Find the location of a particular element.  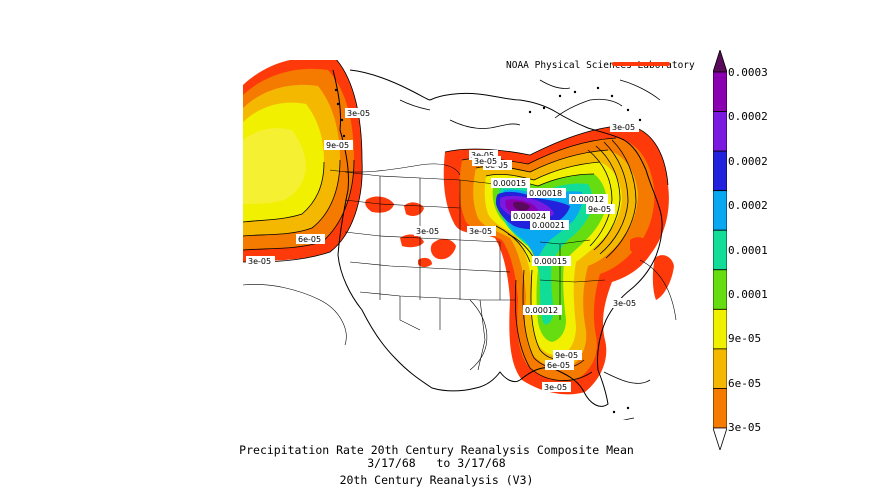

caption-date-range: 3/17/68 to 3/17/68 is located at coordinates (436, 463).